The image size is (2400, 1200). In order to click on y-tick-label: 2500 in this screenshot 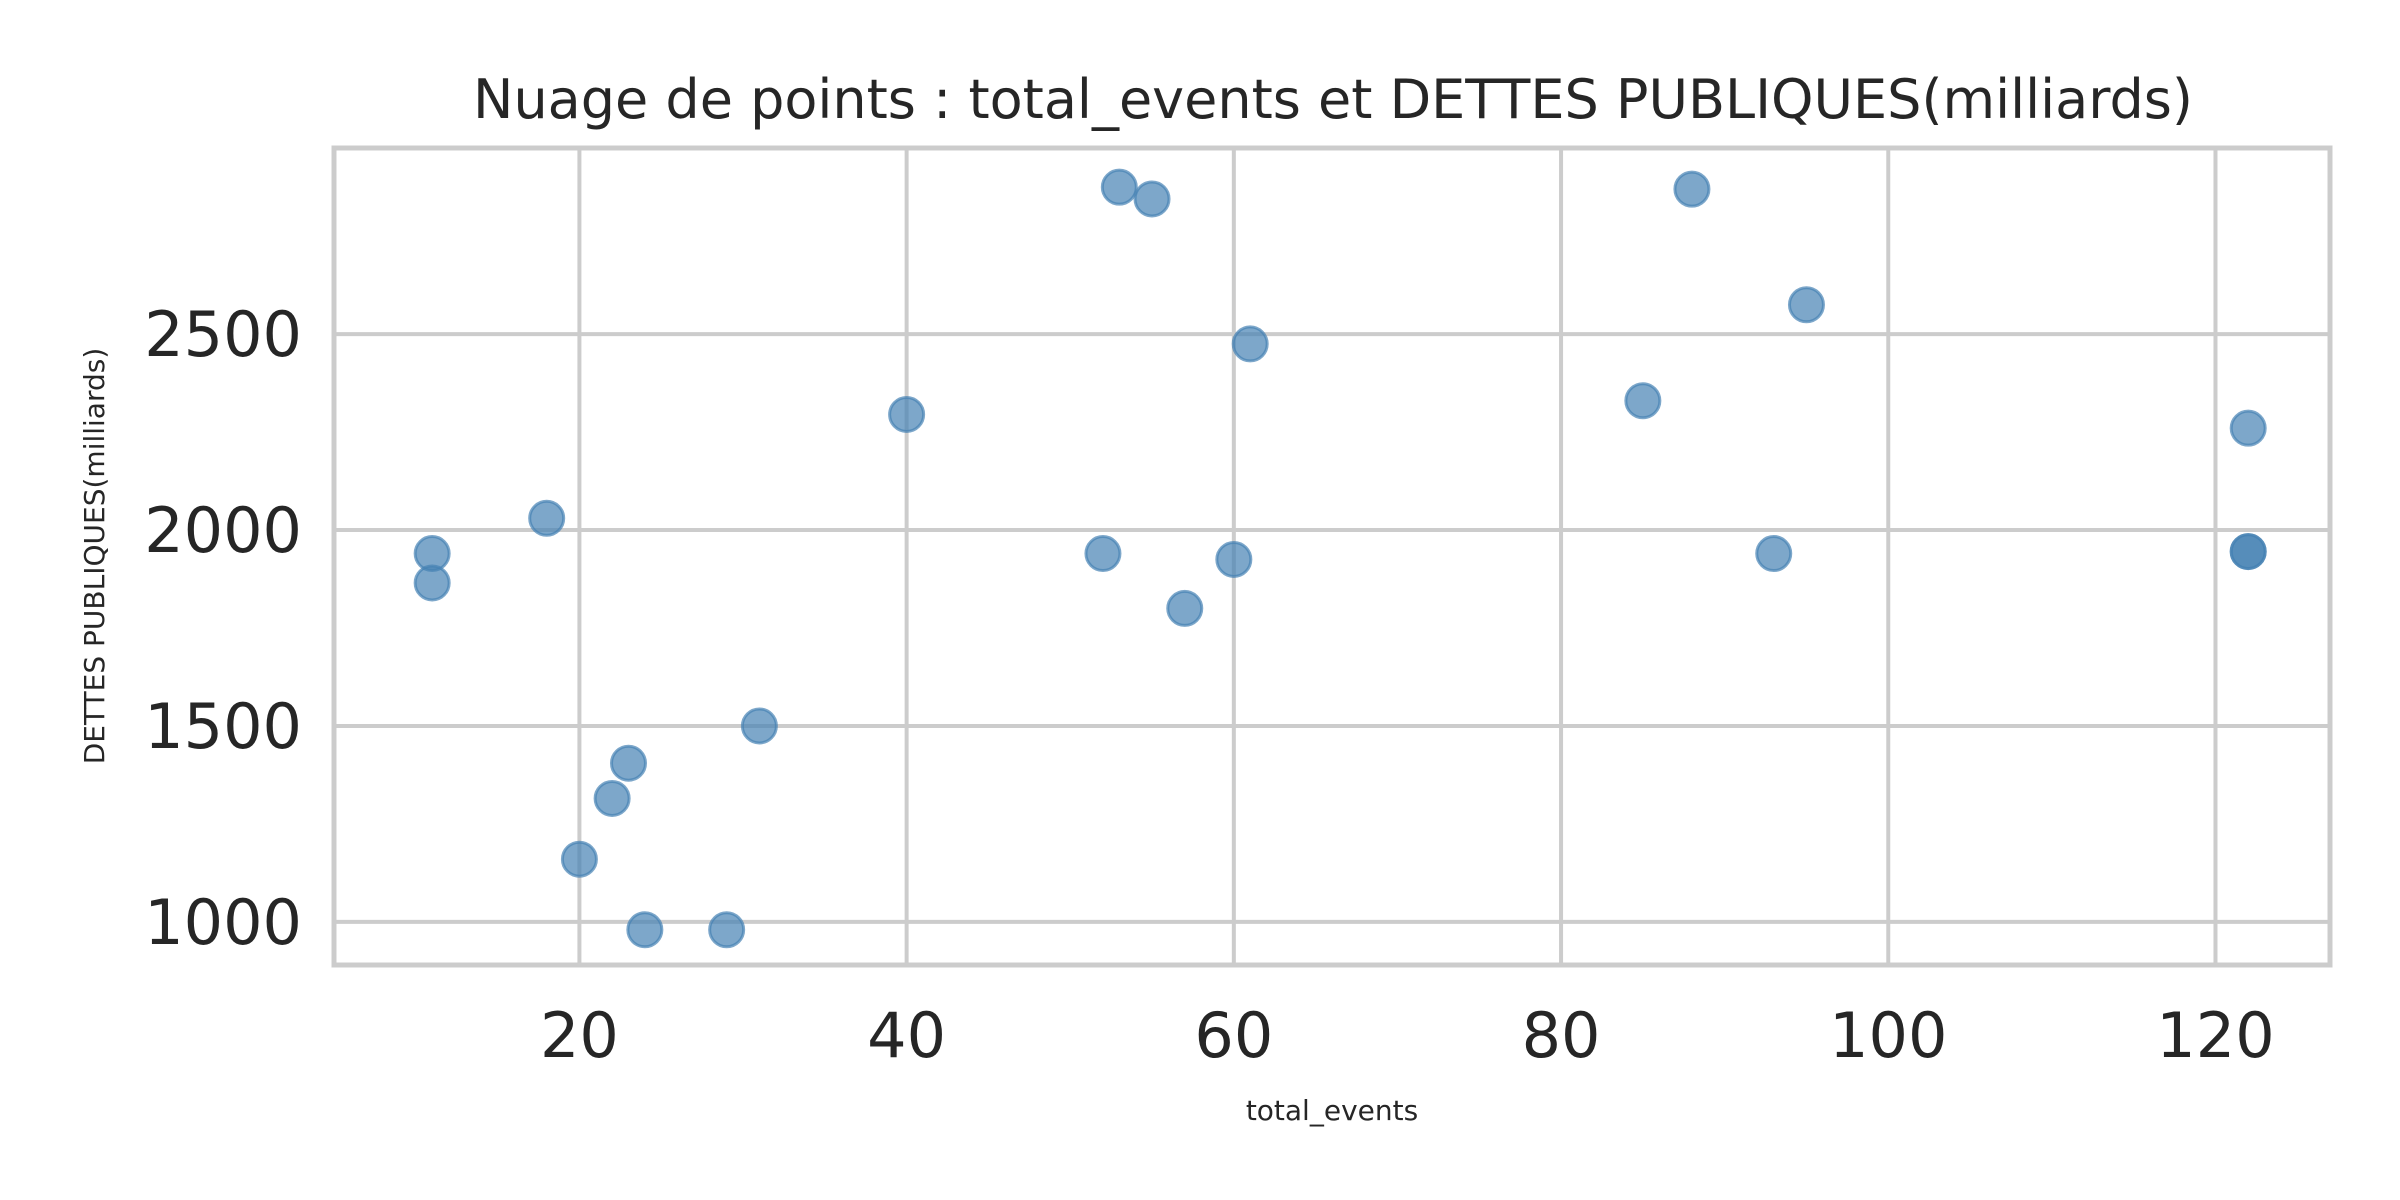, I will do `click(223, 334)`.